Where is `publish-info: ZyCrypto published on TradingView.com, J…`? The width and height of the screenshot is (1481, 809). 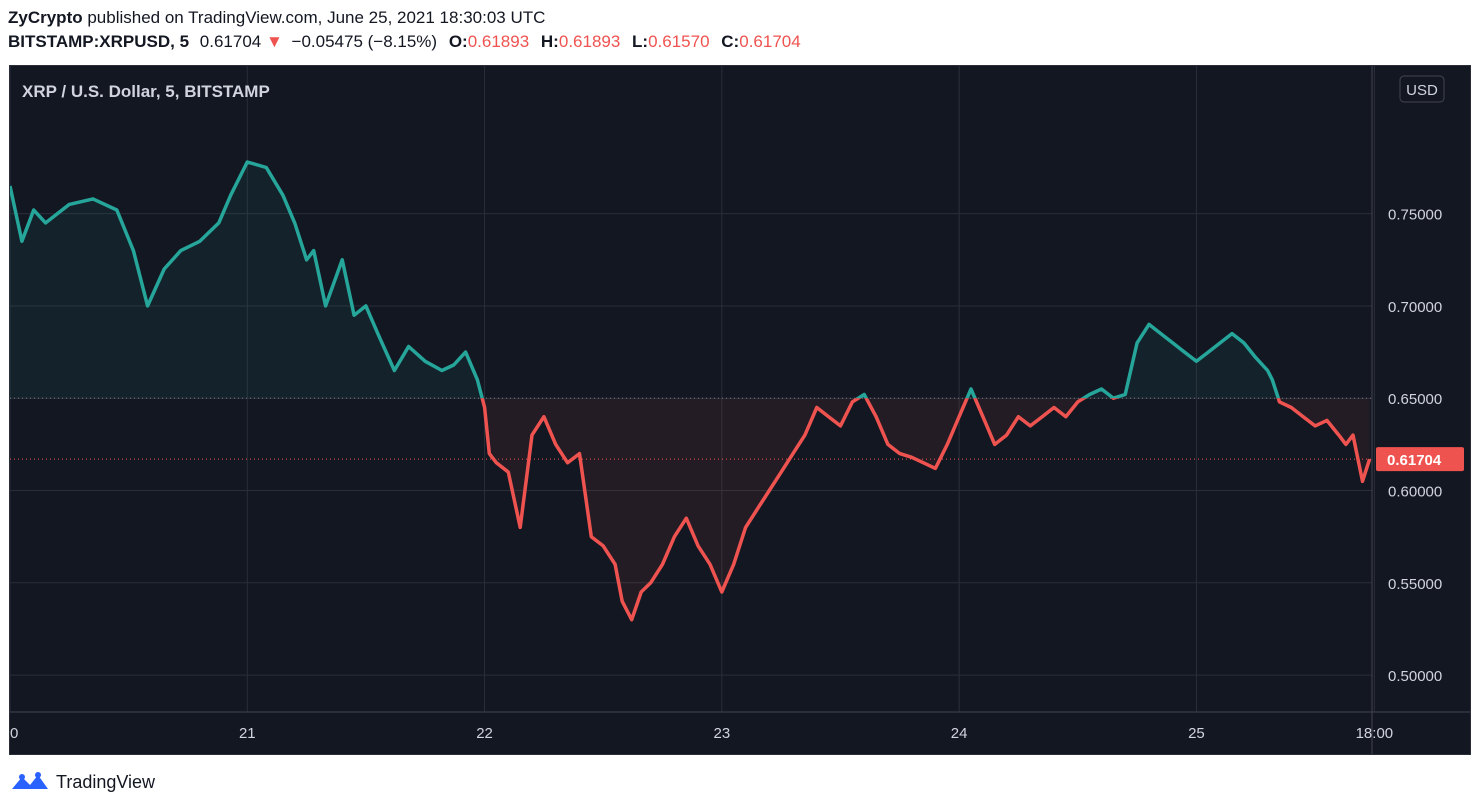
publish-info: ZyCrypto published on TradingView.com, J… is located at coordinates (404, 18).